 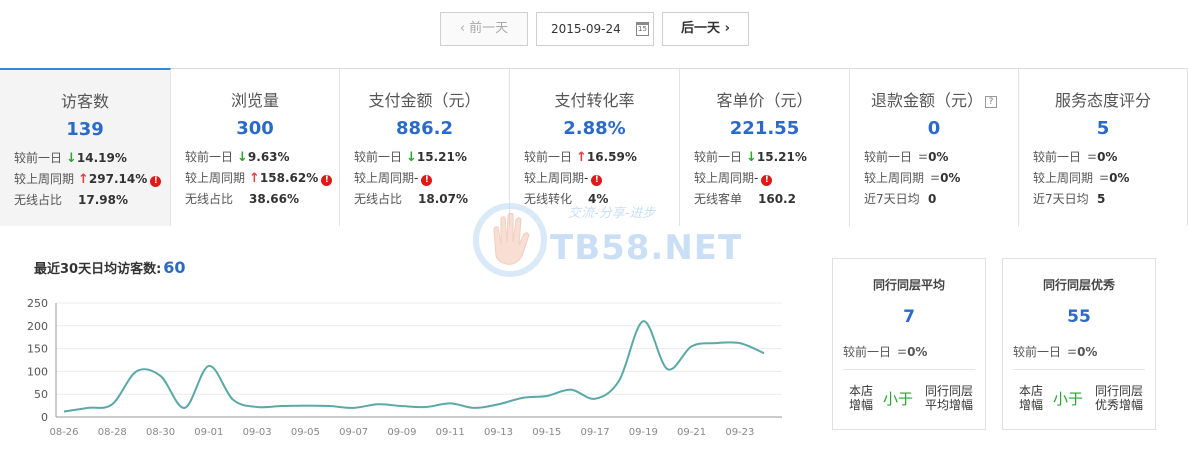 What do you see at coordinates (926, 100) in the screenshot?
I see `metric-title-text: 退款金额（元）` at bounding box center [926, 100].